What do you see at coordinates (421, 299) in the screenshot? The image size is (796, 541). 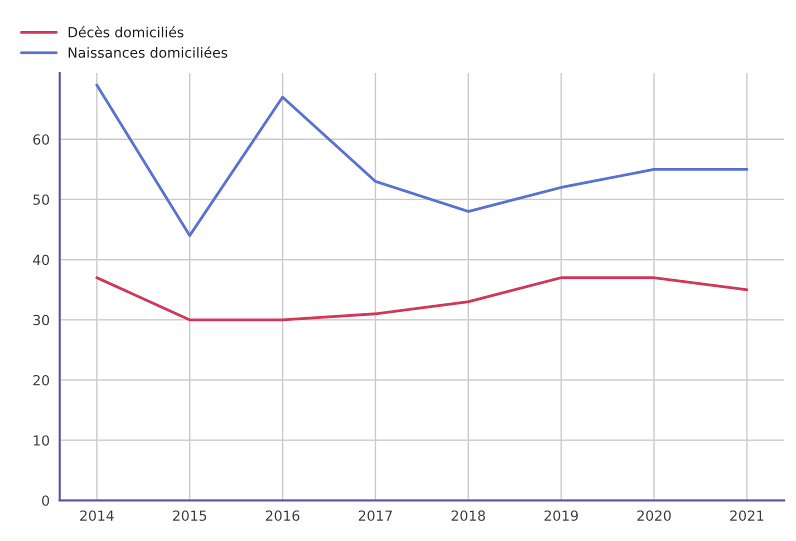 I see `line-series` at bounding box center [421, 299].